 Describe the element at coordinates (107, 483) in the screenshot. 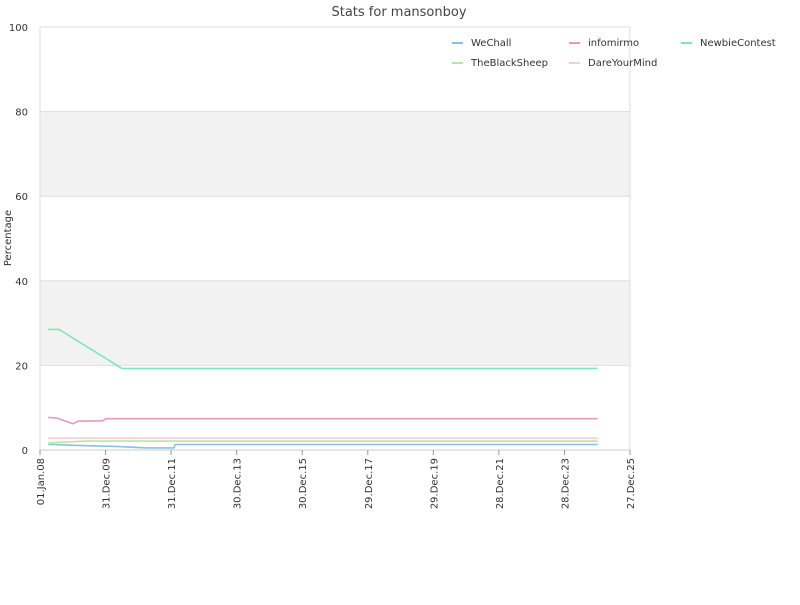

I see `x-tick-label: 31.Dec.09` at that location.